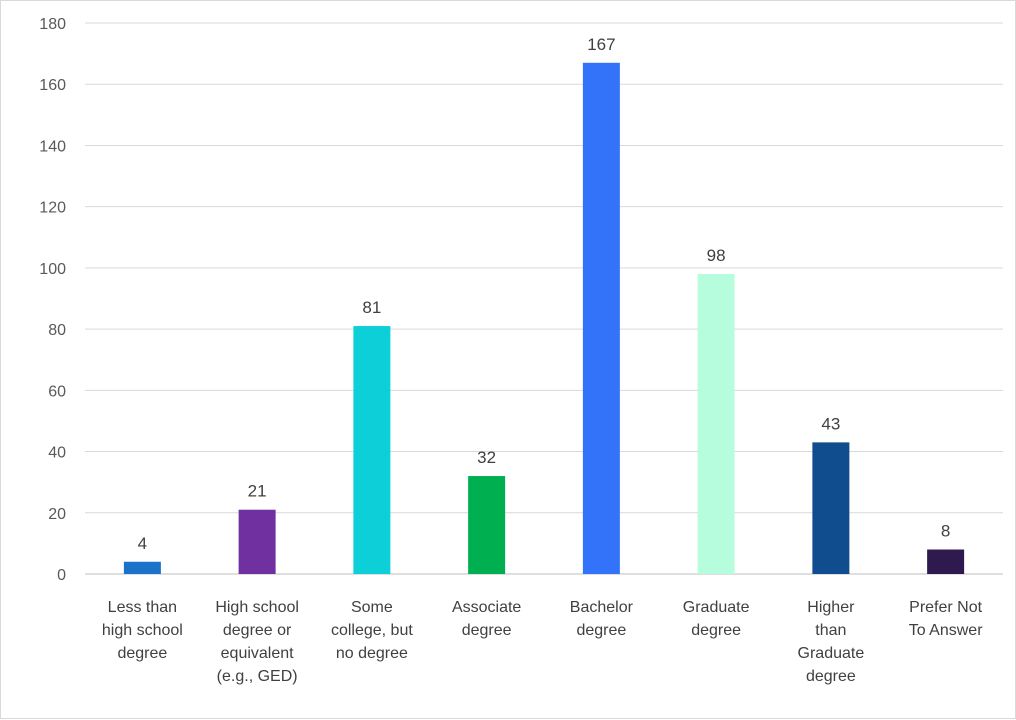  I want to click on y-tick-label: 20, so click(57, 514).